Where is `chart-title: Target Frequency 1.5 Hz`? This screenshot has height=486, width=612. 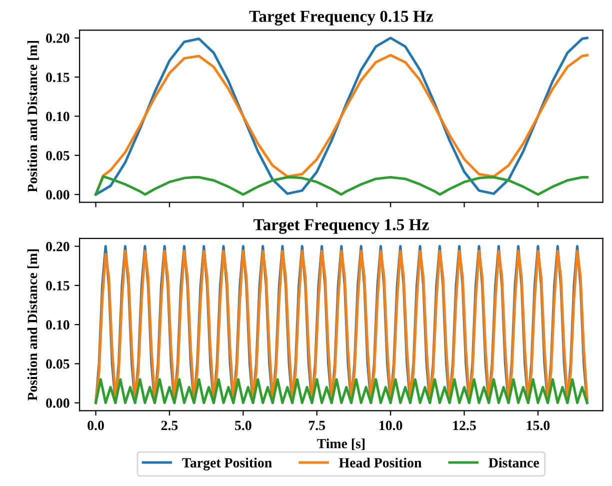
chart-title: Target Frequency 1.5 Hz is located at coordinates (341, 226).